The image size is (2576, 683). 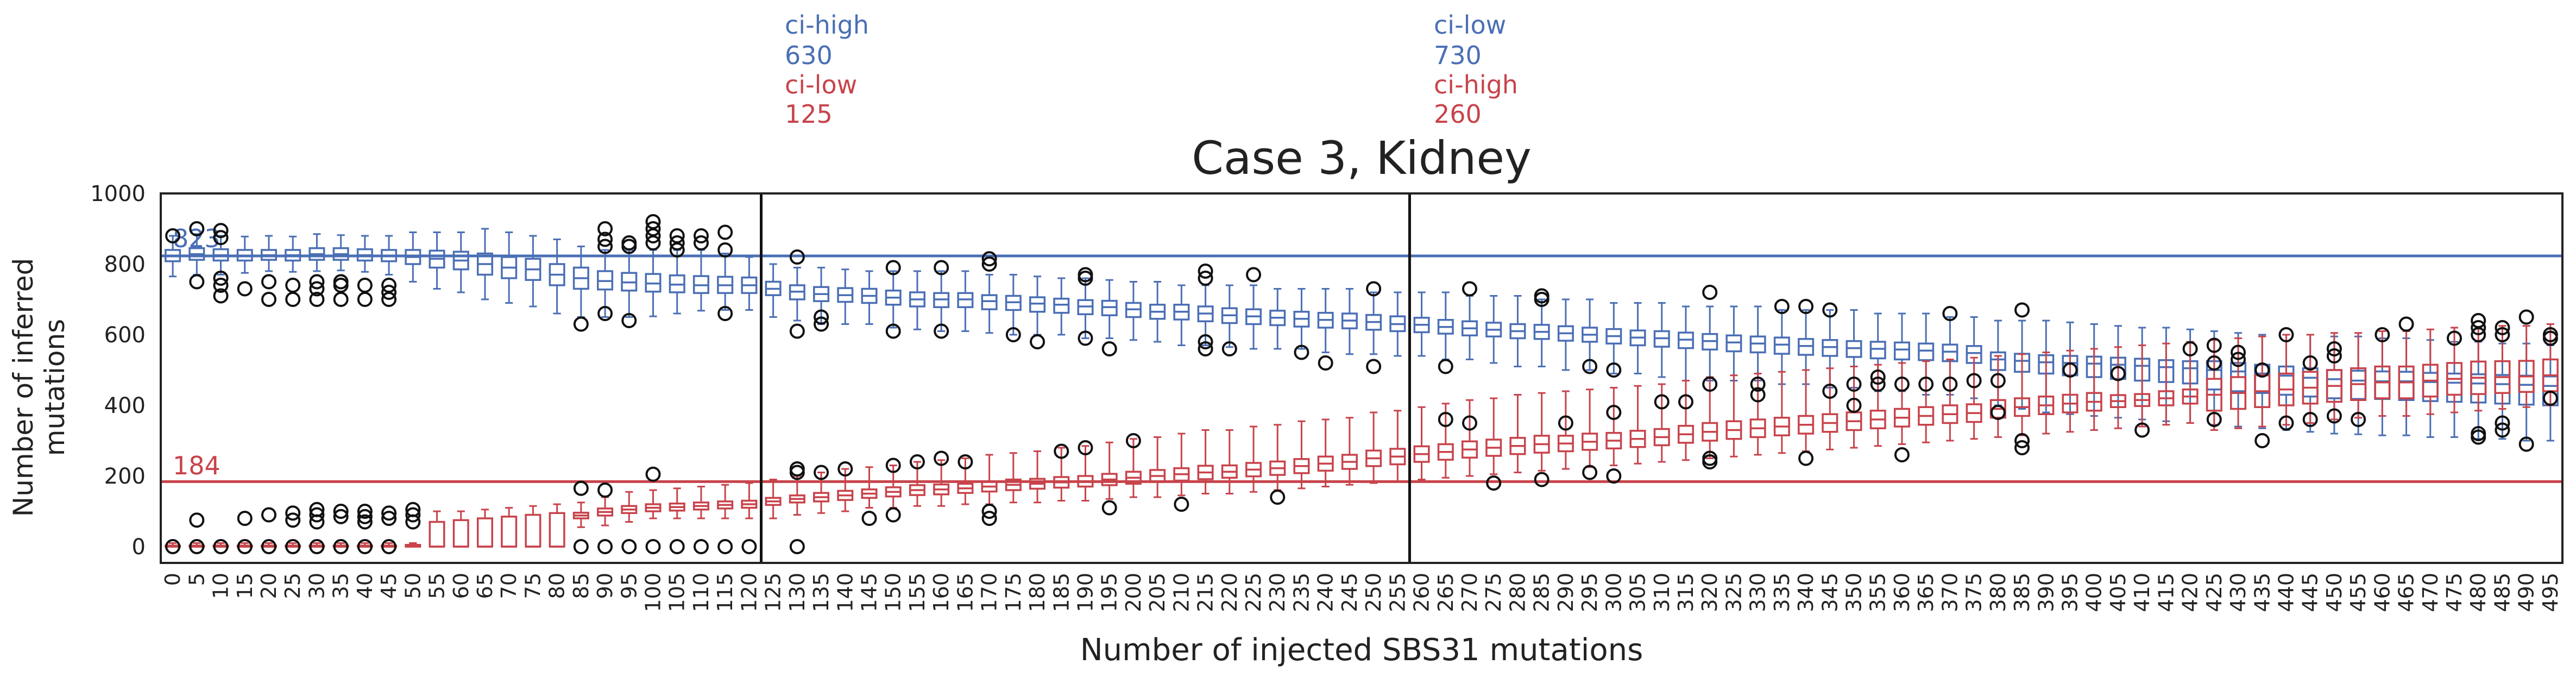 I want to click on x-tick-label: 115, so click(x=725, y=592).